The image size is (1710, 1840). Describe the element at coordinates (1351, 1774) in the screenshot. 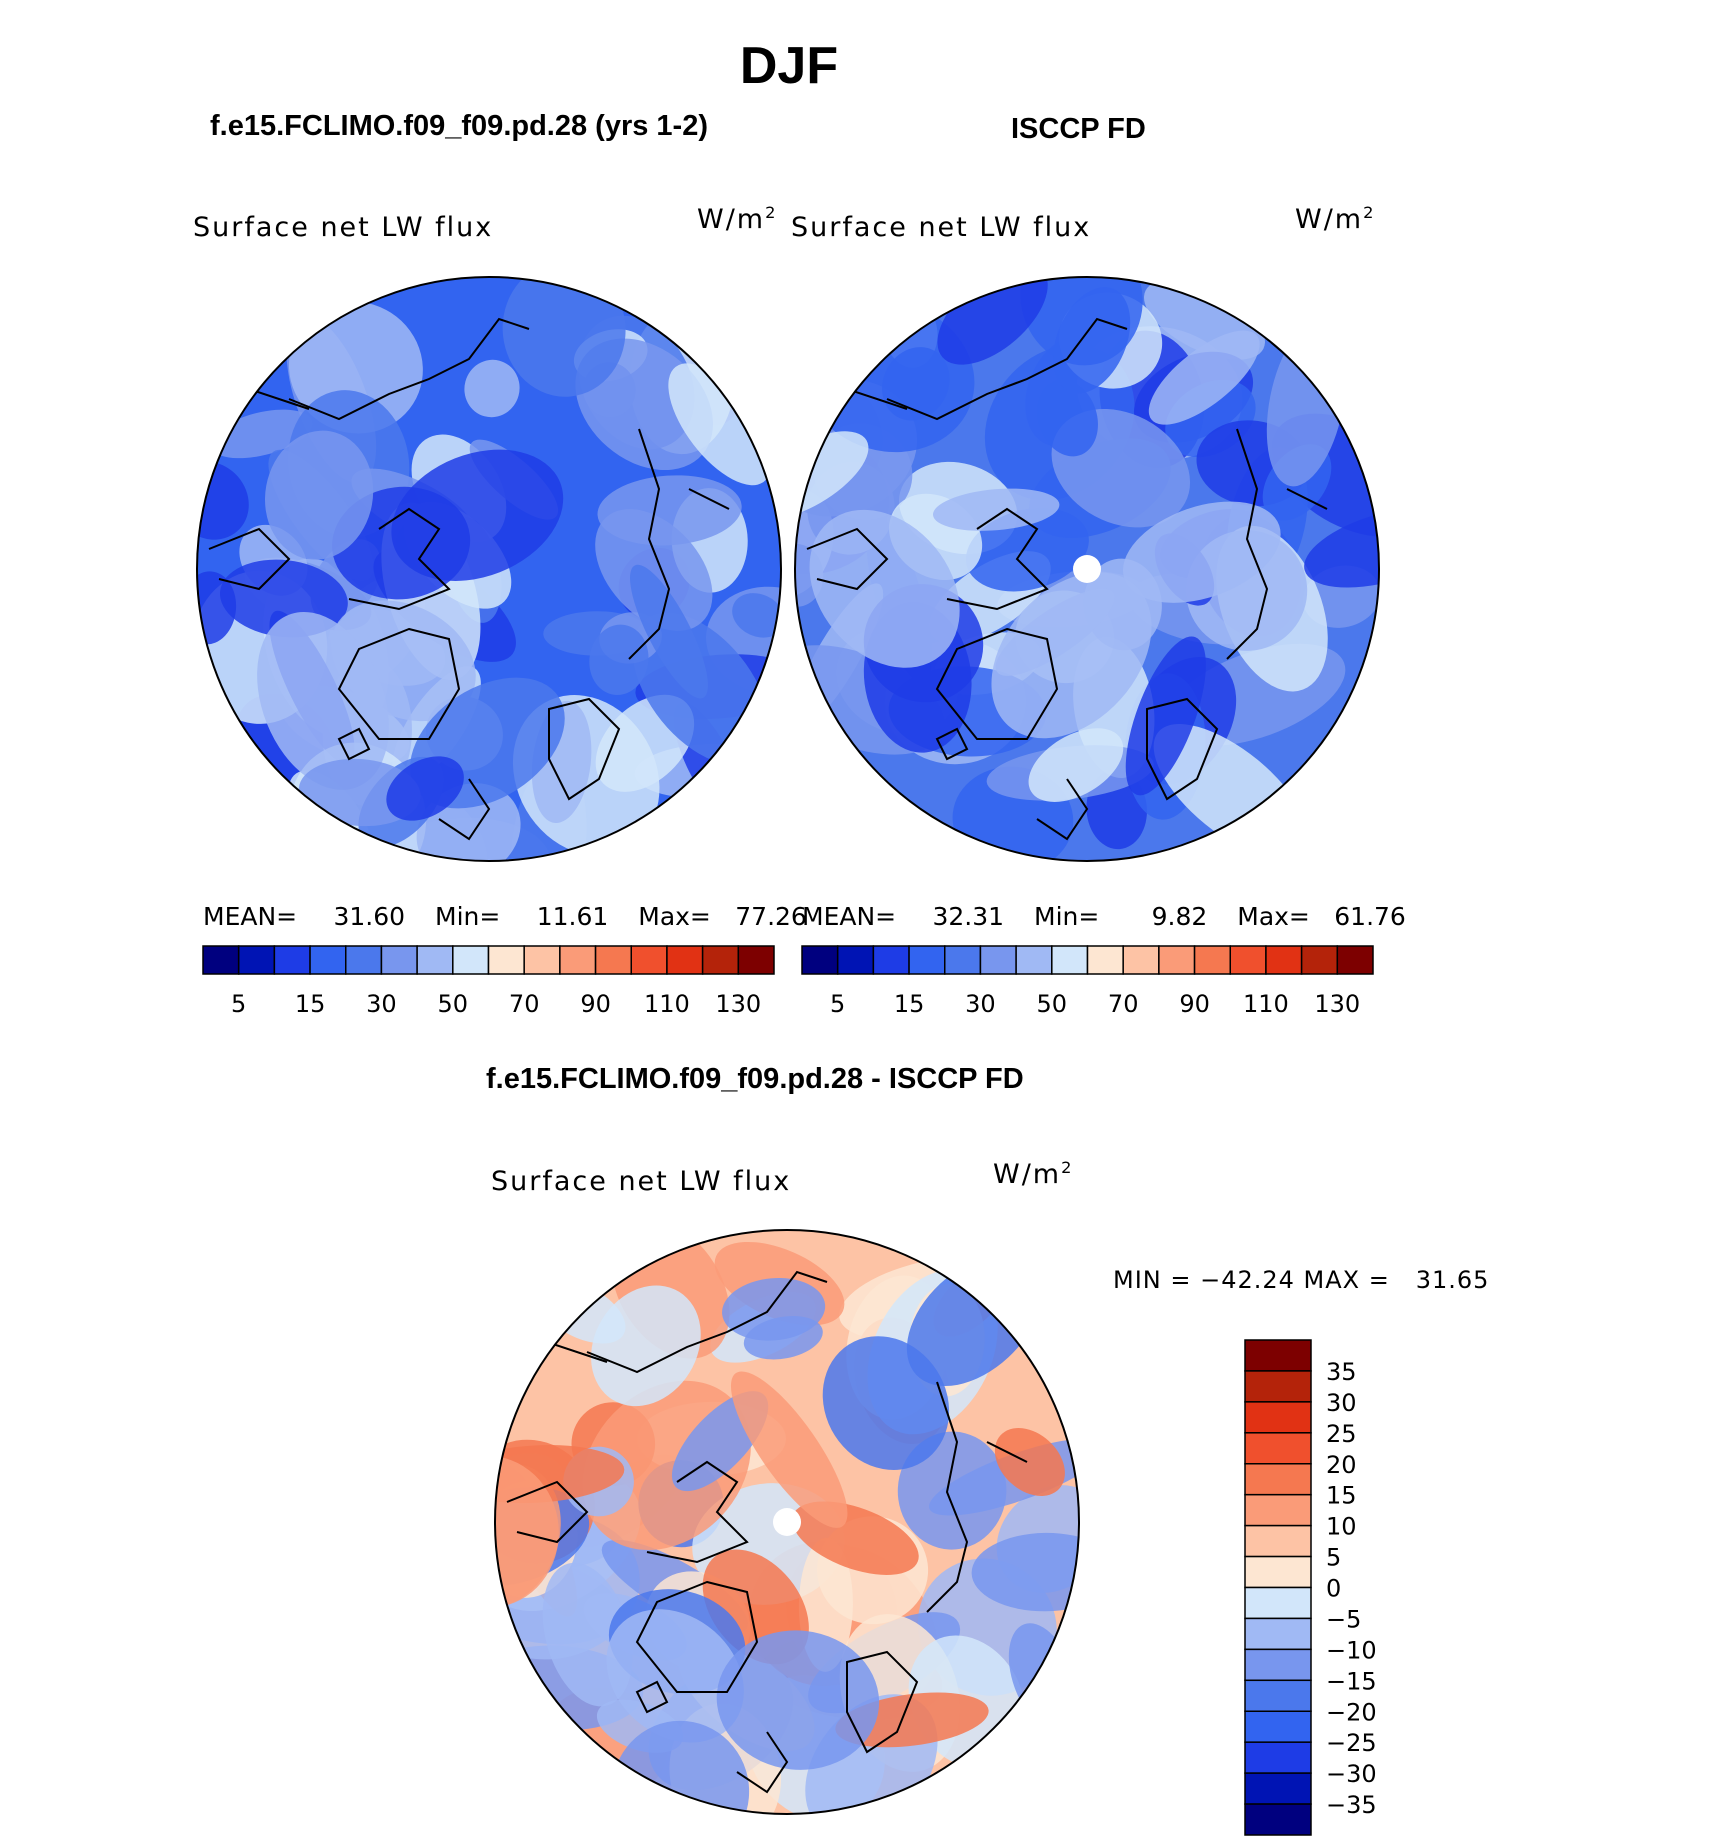

I see `colorbar-tick-label: −30` at that location.